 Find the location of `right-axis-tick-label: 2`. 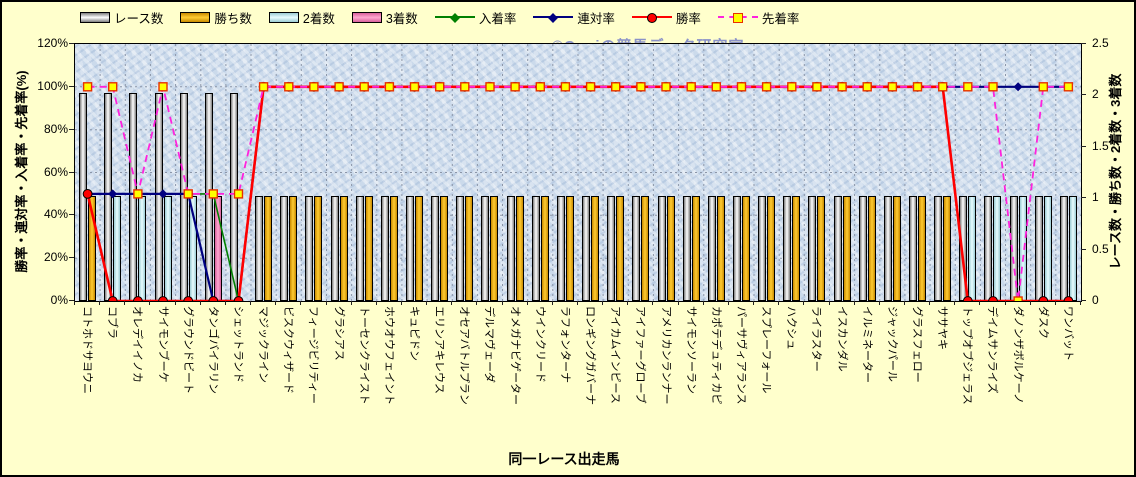

right-axis-tick-label: 2 is located at coordinates (1095, 94).